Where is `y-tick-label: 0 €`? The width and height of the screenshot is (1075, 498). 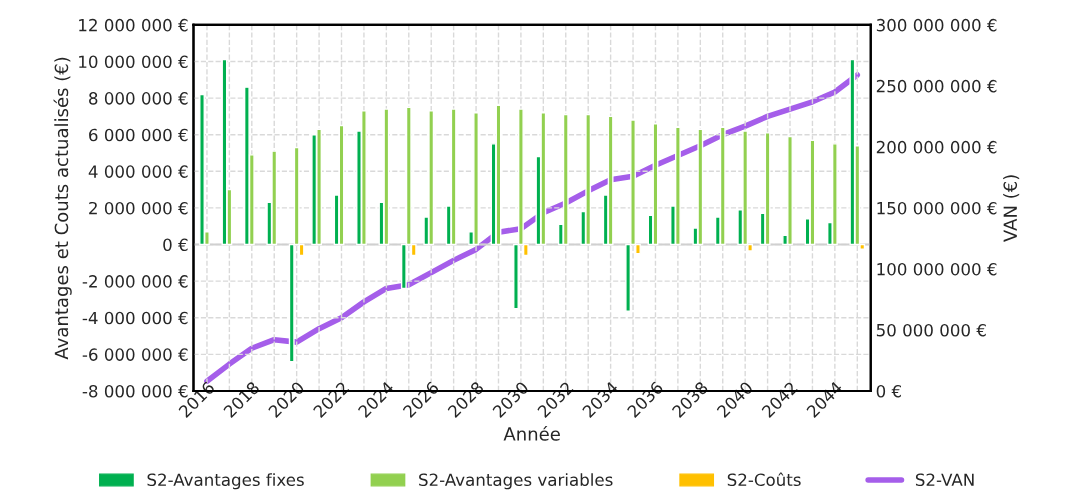 y-tick-label: 0 € is located at coordinates (175, 245).